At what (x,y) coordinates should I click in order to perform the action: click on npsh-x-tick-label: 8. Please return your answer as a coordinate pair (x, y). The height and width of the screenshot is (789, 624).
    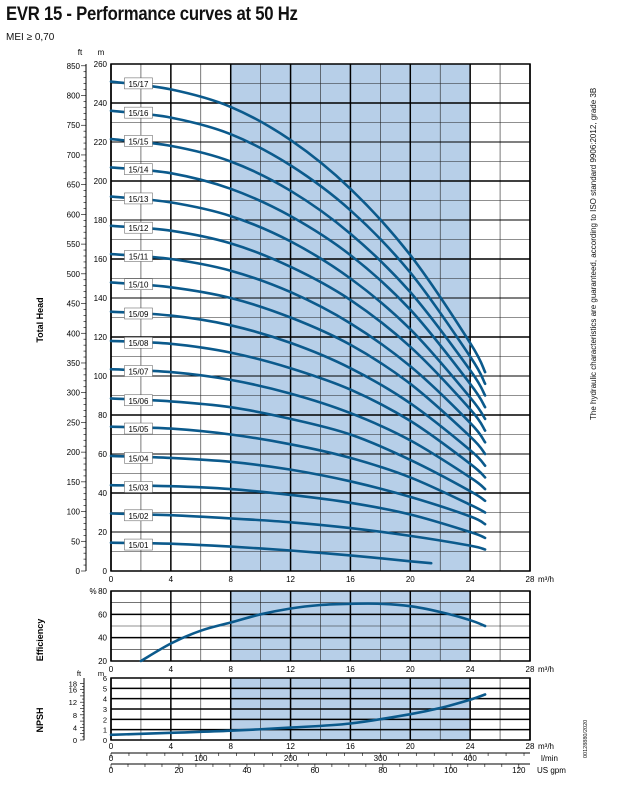
    Looking at the image, I should click on (230, 746).